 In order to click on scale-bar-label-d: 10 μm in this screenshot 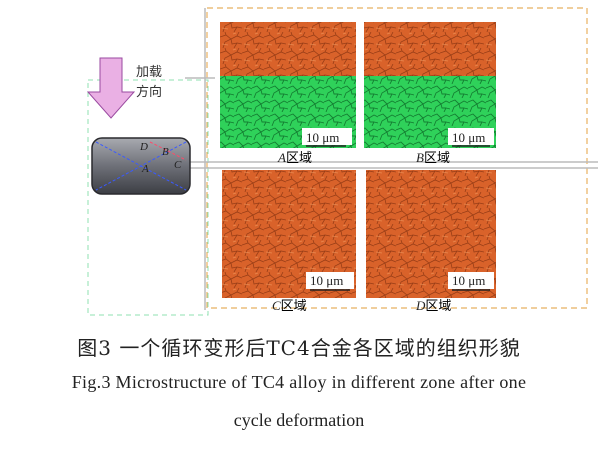, I will do `click(468, 280)`.